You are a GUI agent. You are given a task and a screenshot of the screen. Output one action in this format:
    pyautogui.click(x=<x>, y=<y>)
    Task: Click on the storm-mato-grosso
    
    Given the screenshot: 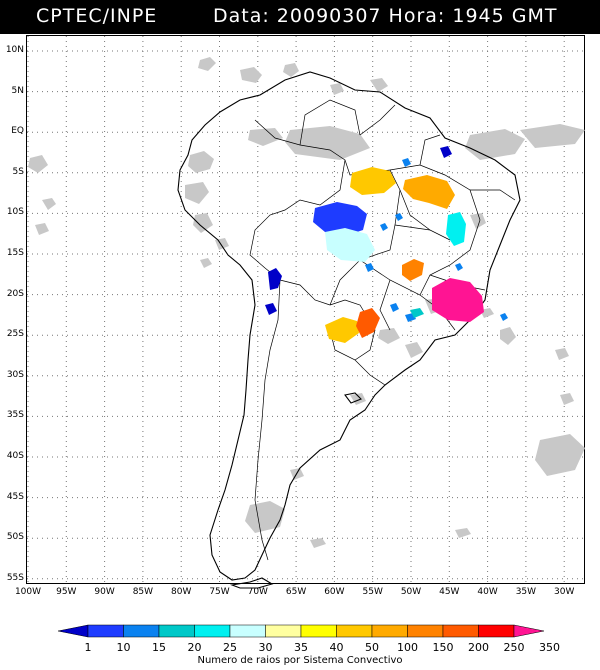 What is the action you would take?
    pyautogui.click(x=340, y=219)
    